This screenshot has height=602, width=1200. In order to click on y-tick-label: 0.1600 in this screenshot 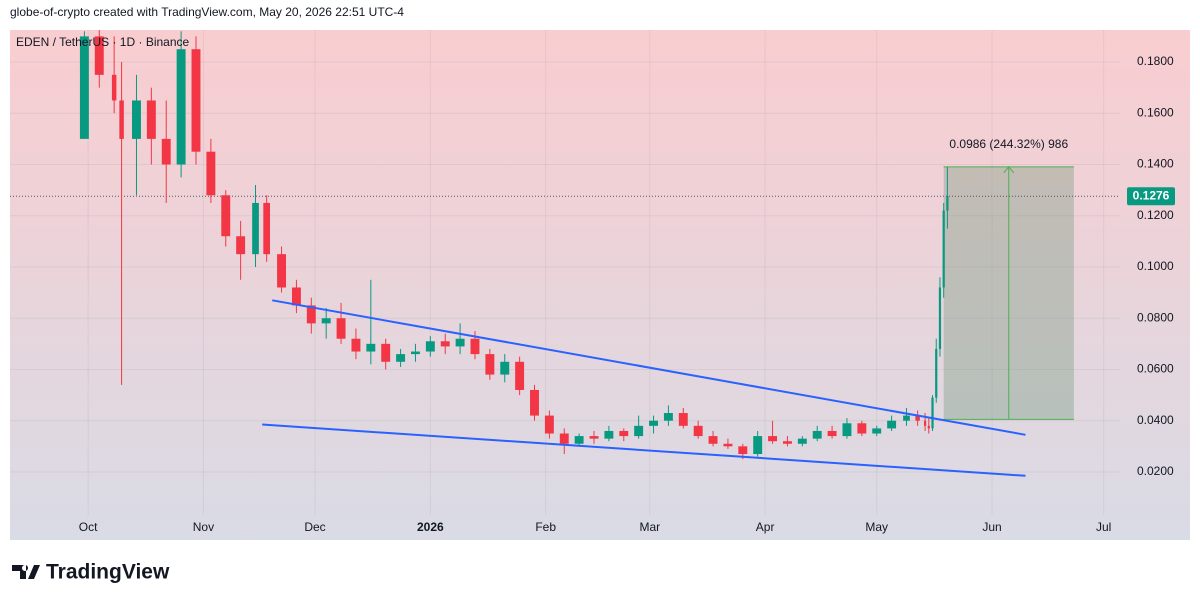, I will do `click(1155, 112)`.